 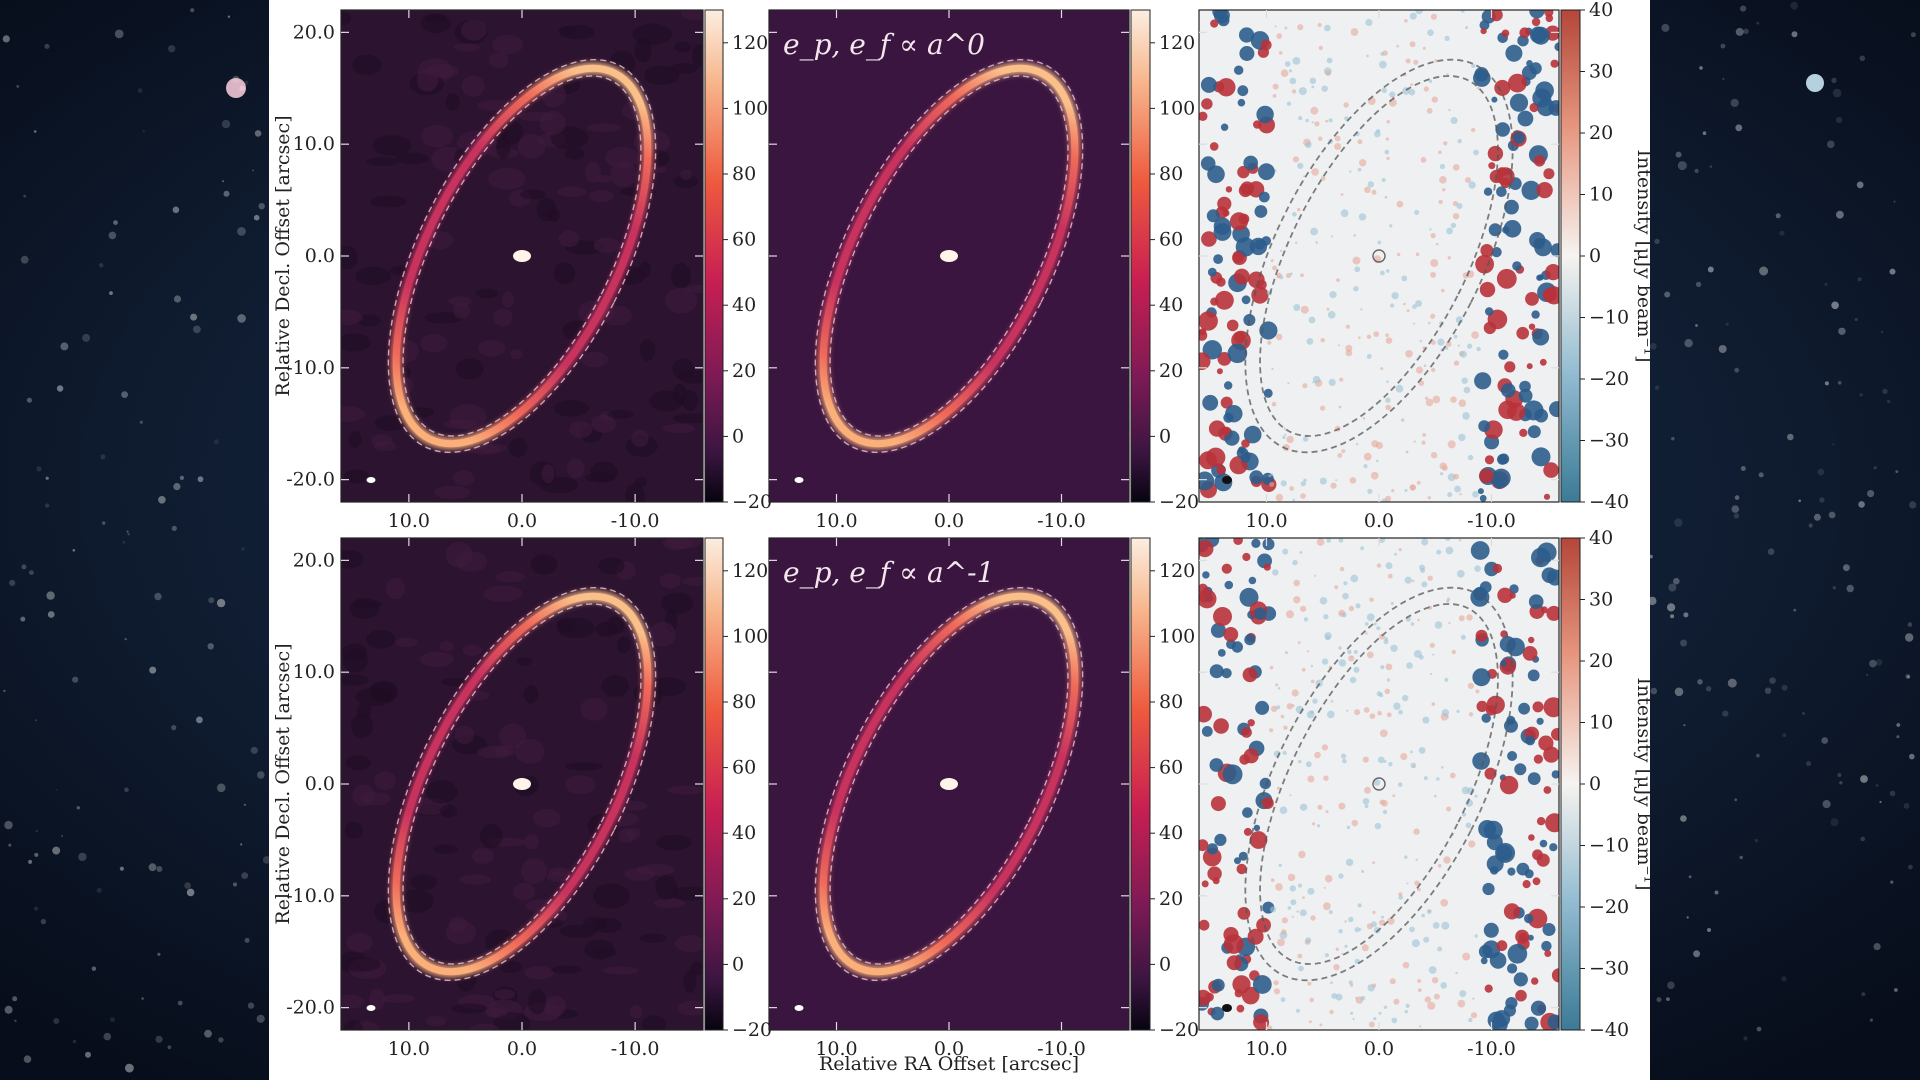 I want to click on panel-image, so click(x=522, y=784).